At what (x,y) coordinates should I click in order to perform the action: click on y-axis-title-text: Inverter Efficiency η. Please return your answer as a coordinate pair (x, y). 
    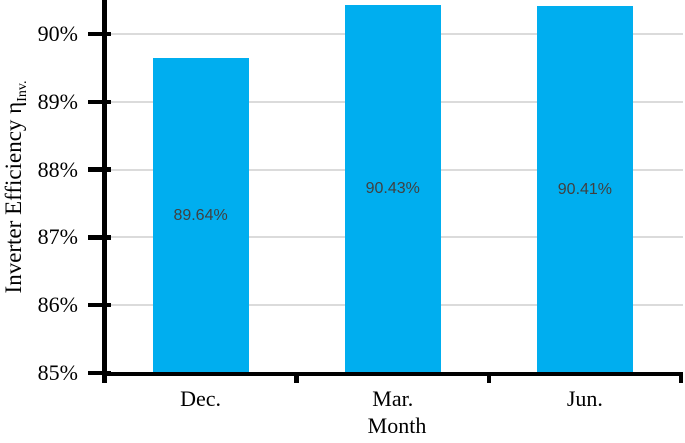
    Looking at the image, I should click on (13, 197).